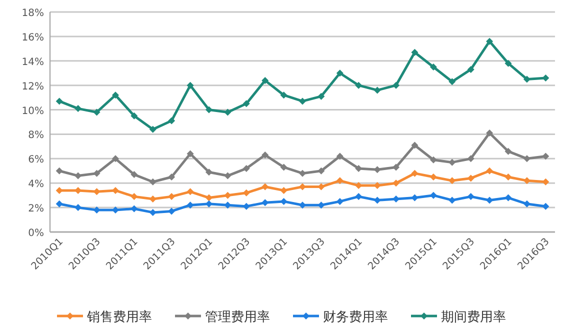 This screenshot has height=330, width=566. I want to click on legend-label: 销售费用率, so click(119, 317).